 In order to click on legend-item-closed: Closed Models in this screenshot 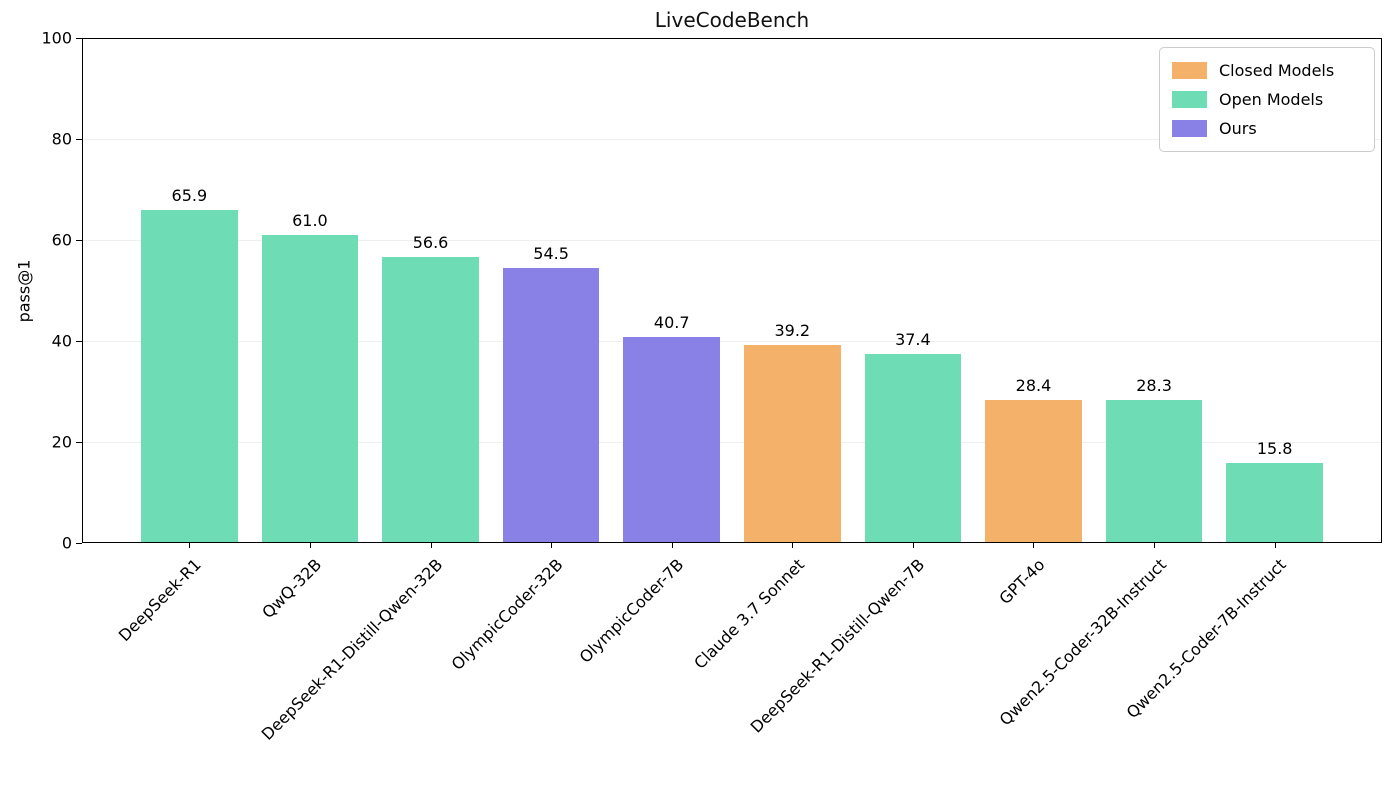, I will do `click(1267, 70)`.